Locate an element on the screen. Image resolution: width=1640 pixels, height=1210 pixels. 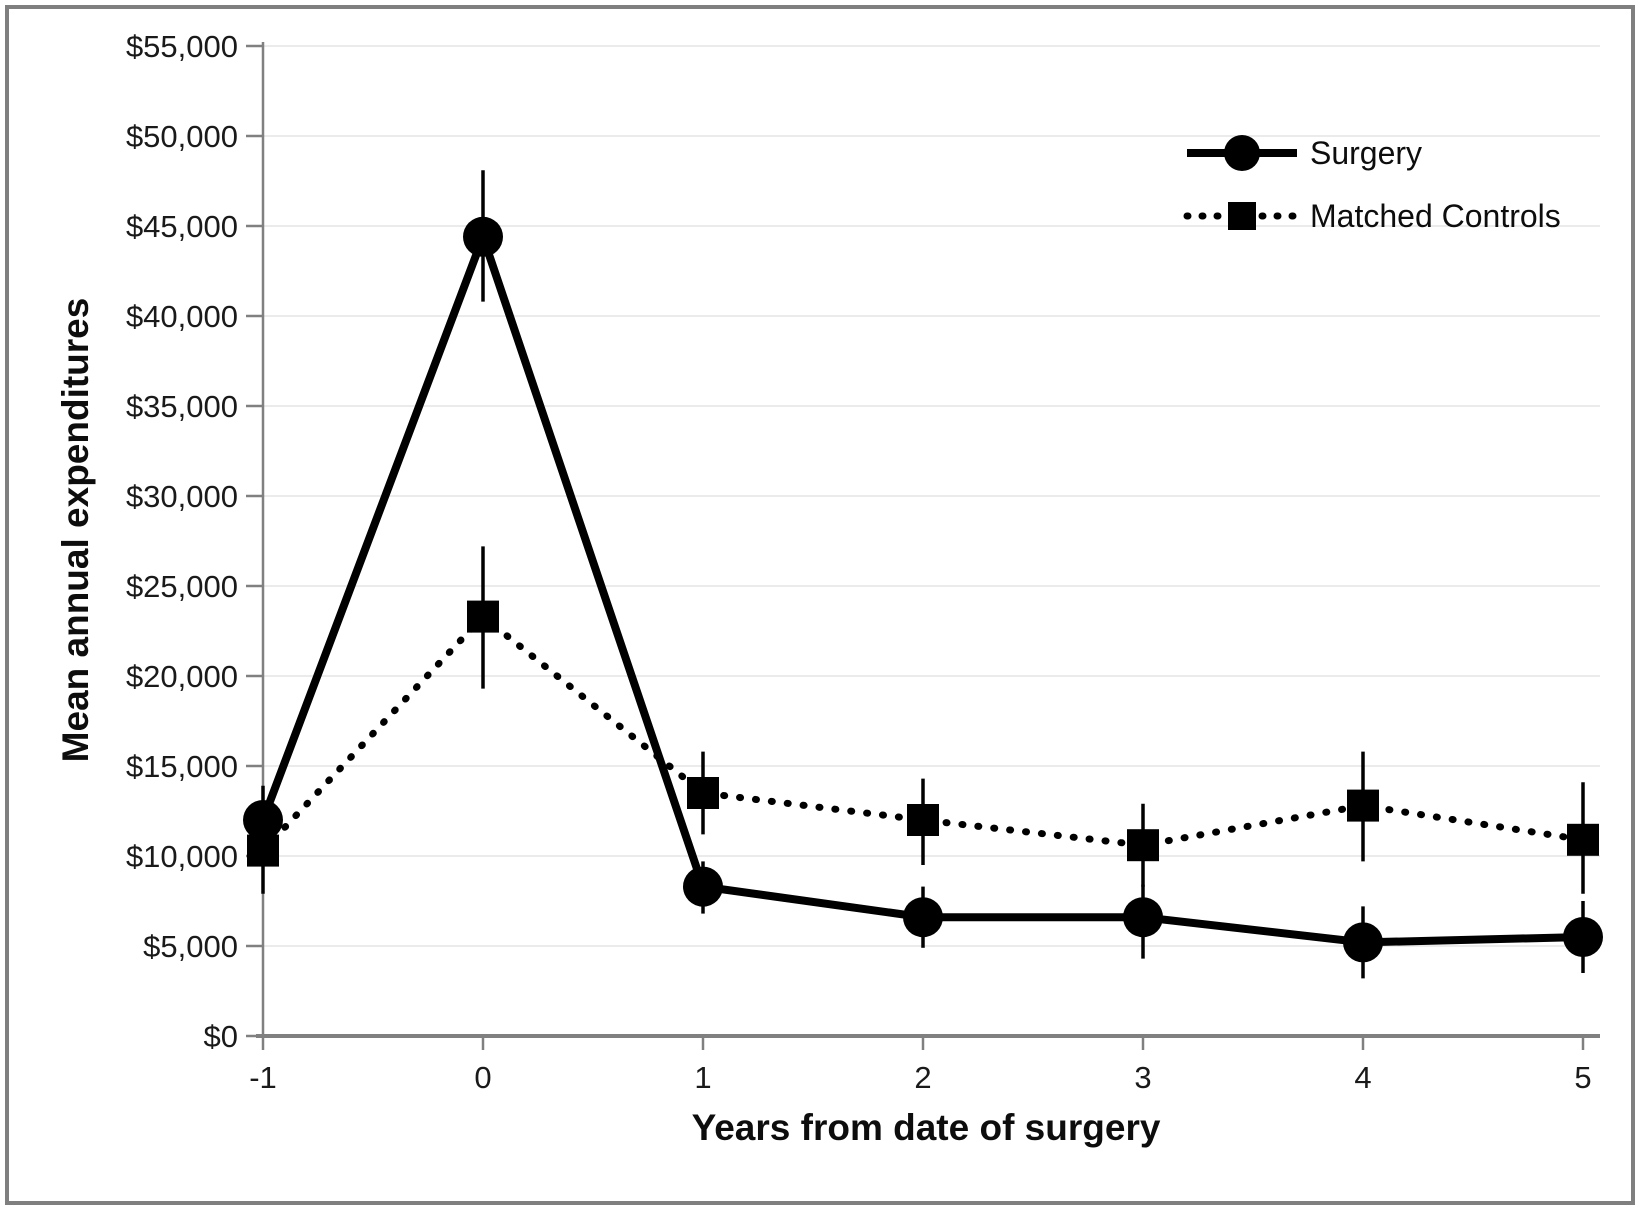
legend-surgery-label: Surgery is located at coordinates (1366, 153).